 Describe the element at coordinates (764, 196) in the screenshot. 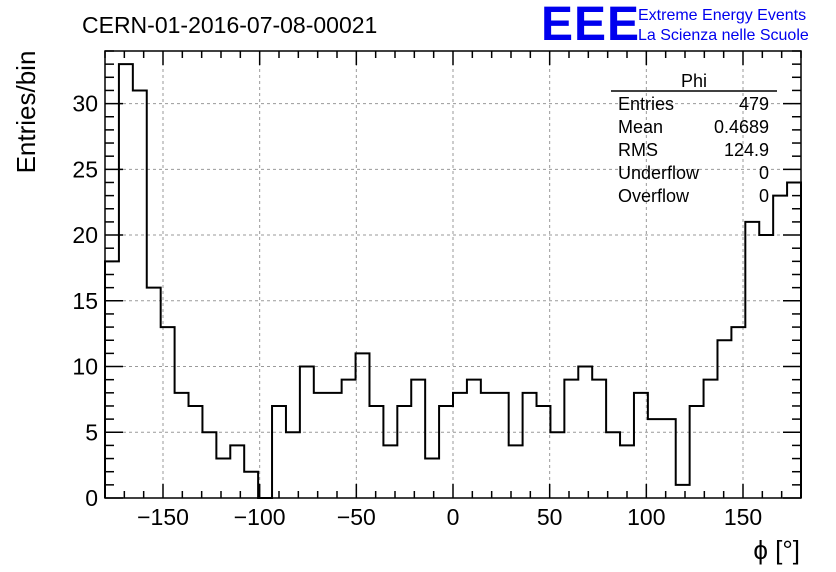

I see `stats-overflow-value: 0` at that location.